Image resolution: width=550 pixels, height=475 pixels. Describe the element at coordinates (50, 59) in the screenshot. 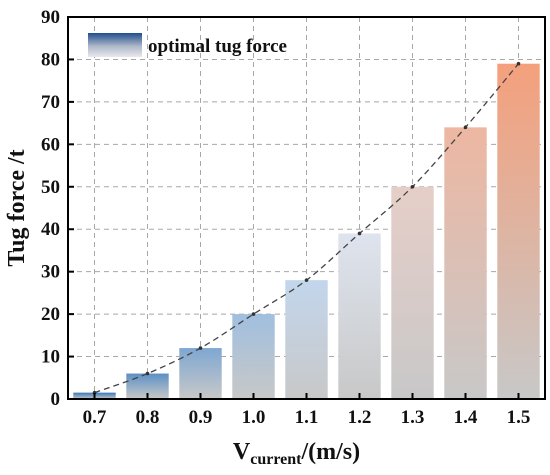

I see `y-tick-label: 80` at that location.